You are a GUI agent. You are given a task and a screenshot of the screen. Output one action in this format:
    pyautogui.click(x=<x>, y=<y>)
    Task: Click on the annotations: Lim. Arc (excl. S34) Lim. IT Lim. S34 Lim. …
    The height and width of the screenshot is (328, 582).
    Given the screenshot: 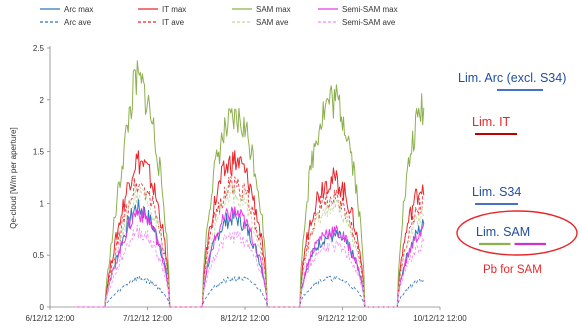 What is the action you would take?
    pyautogui.click(x=517, y=173)
    